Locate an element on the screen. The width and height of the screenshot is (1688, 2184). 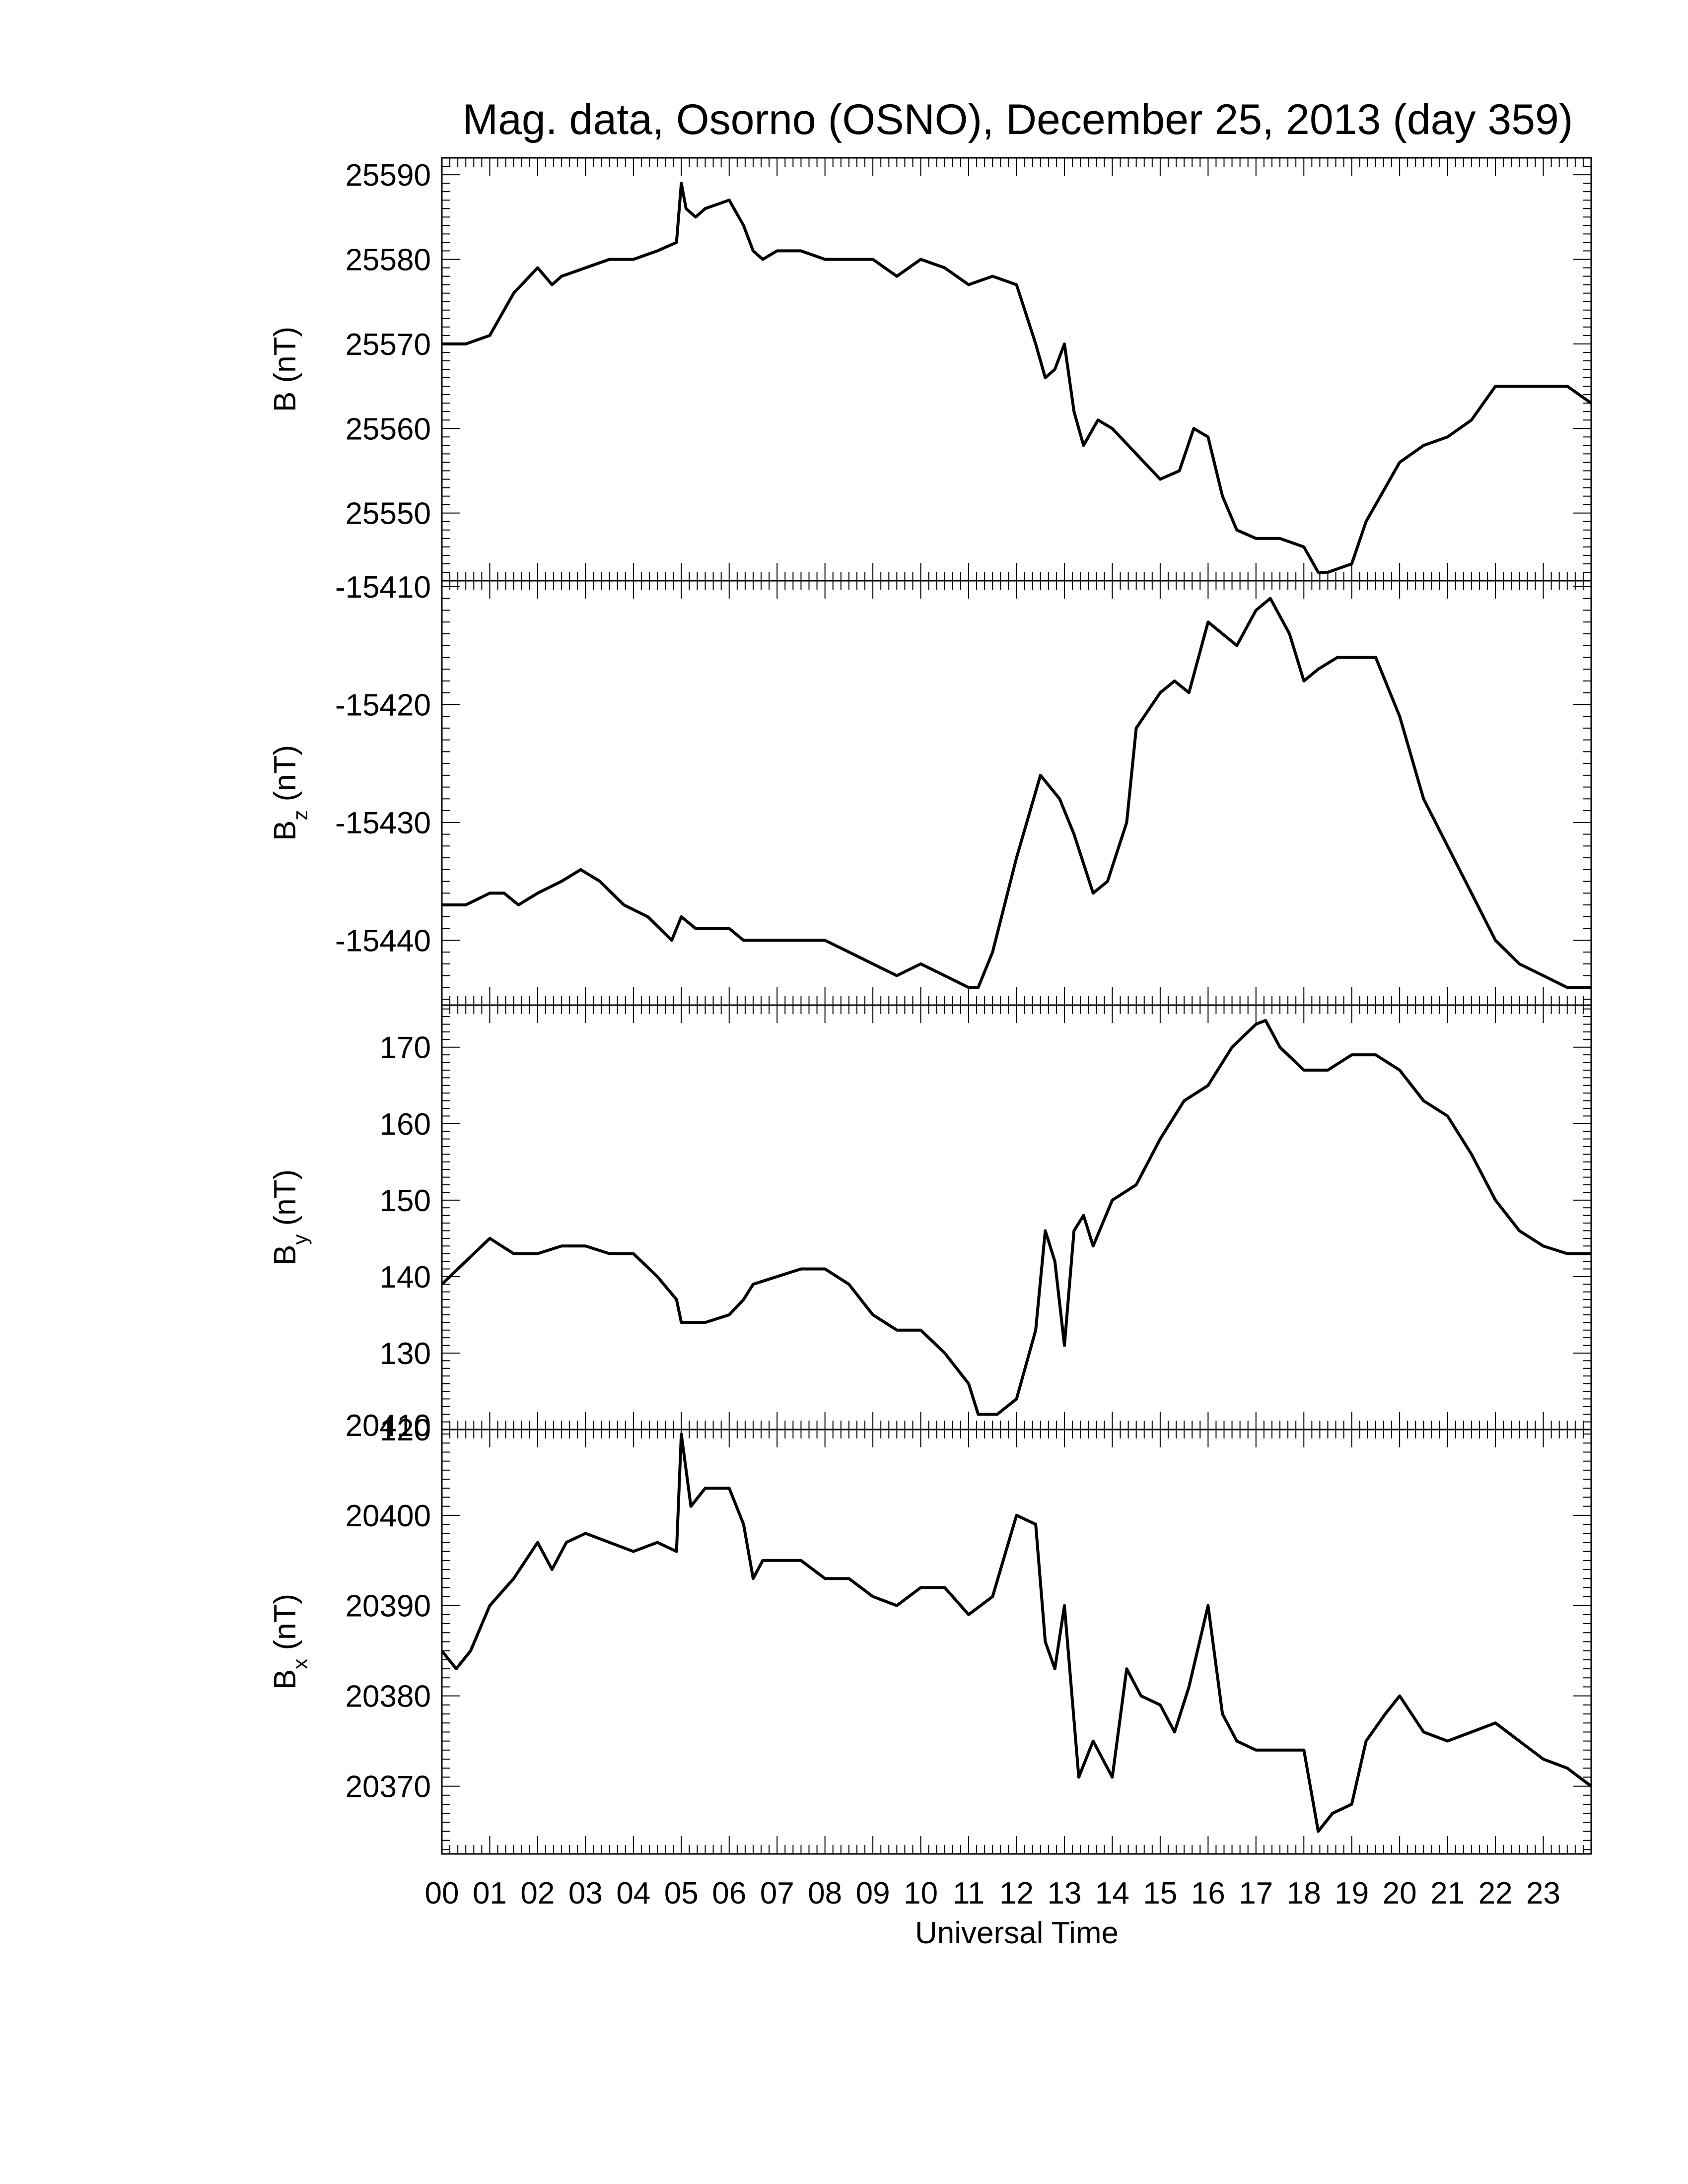
y-tick-label: -15420 is located at coordinates (383, 705).